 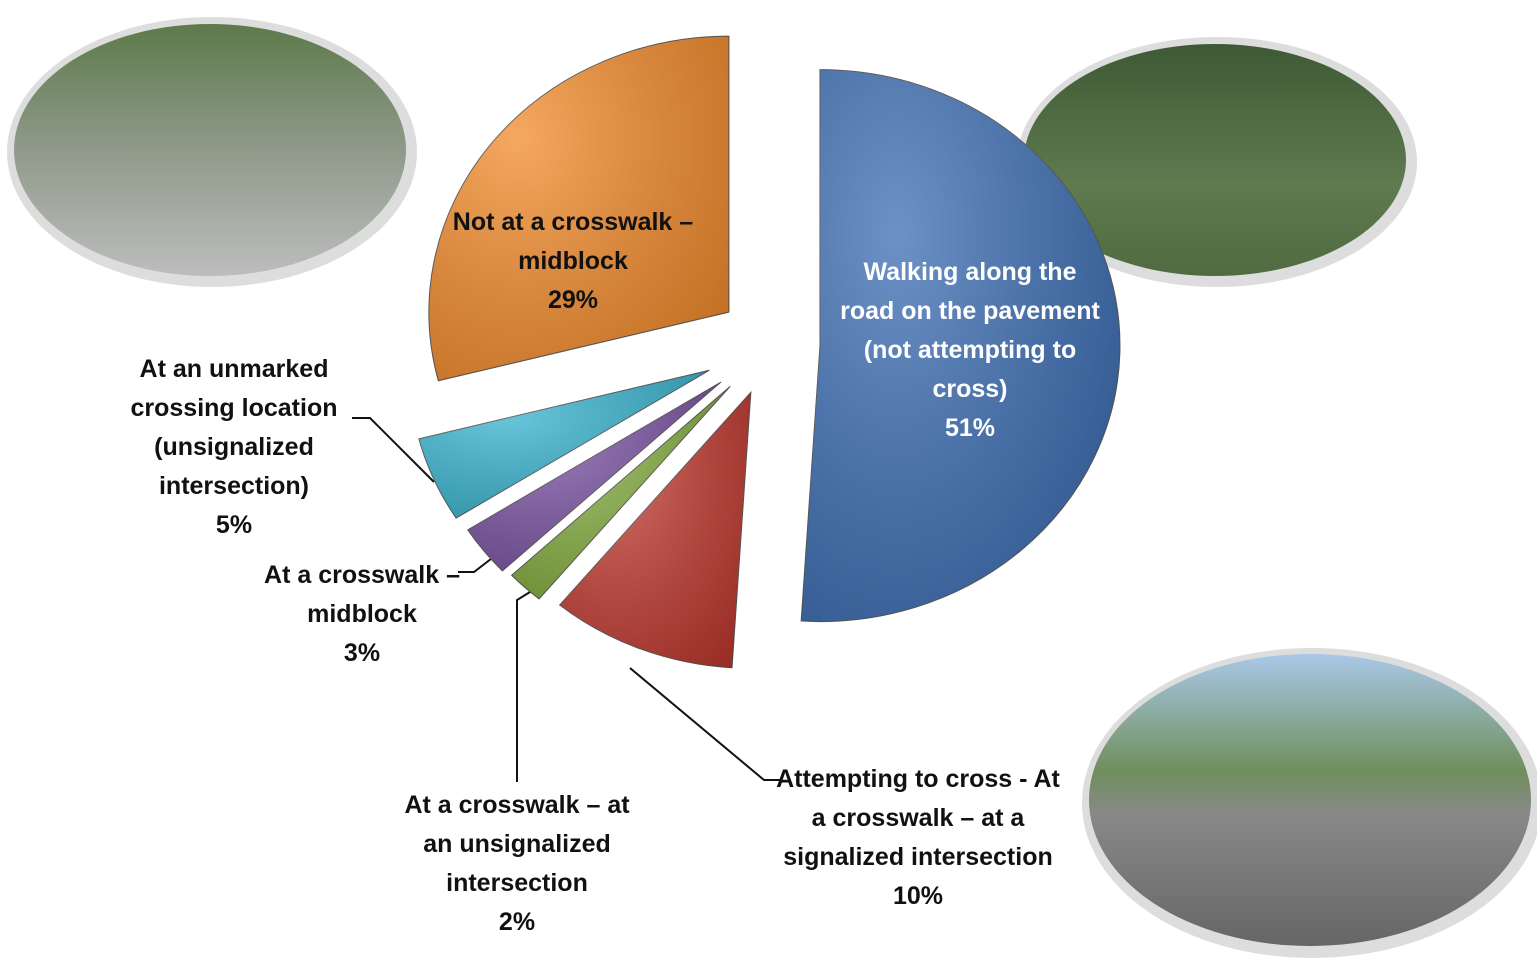 I want to click on value-label: 2%, so click(x=517, y=922).